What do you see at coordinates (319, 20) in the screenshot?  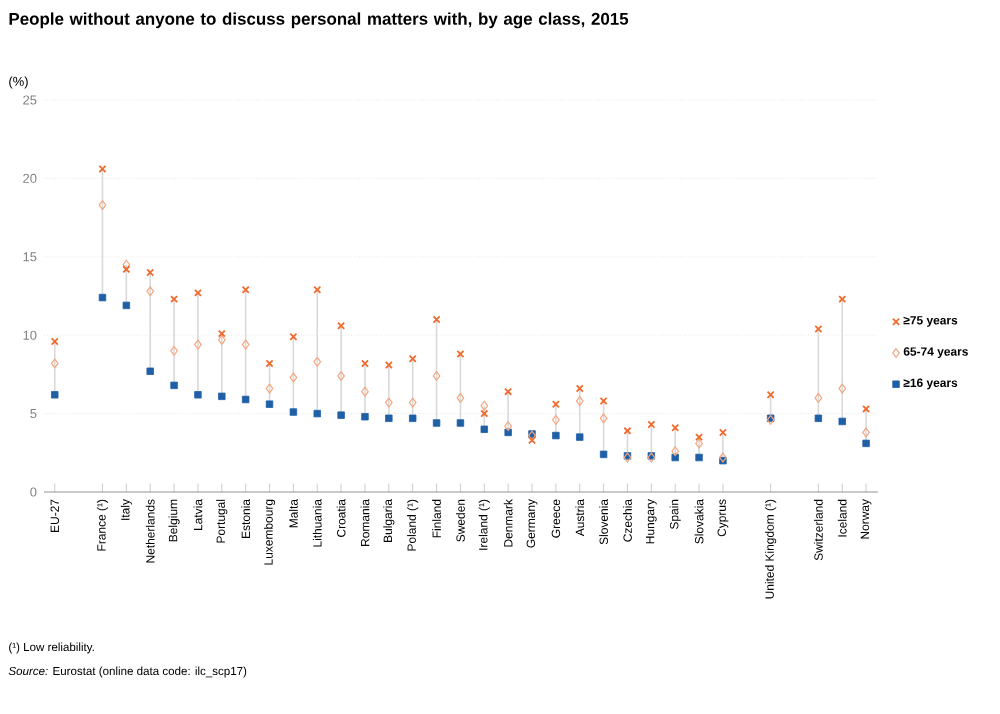 I see `chart-title: People without anyone to discuss personal matters with, by age class, 2015` at bounding box center [319, 20].